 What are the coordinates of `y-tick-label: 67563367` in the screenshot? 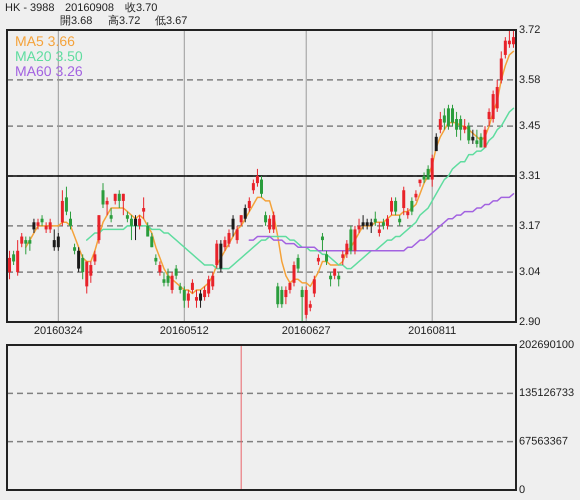 It's located at (543, 442).